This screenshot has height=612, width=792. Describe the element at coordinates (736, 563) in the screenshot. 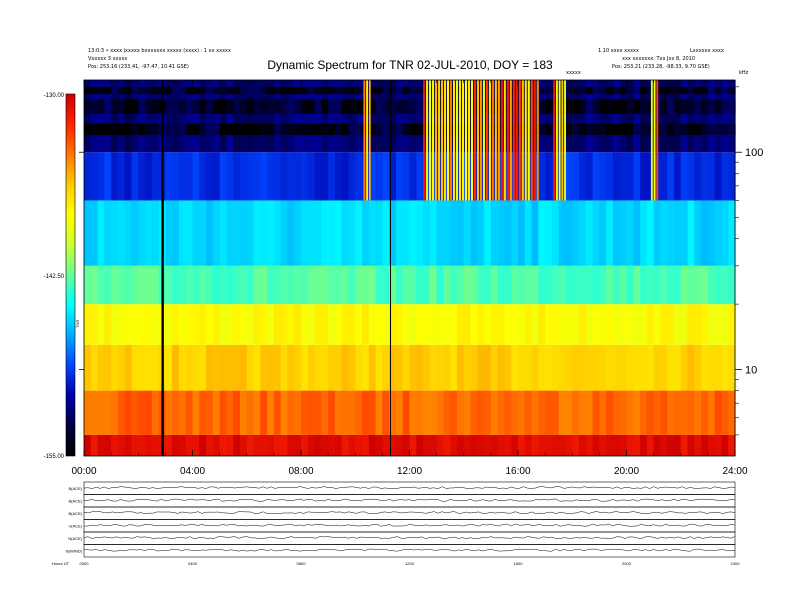

I see `panel-x-tick-label: 2400` at that location.